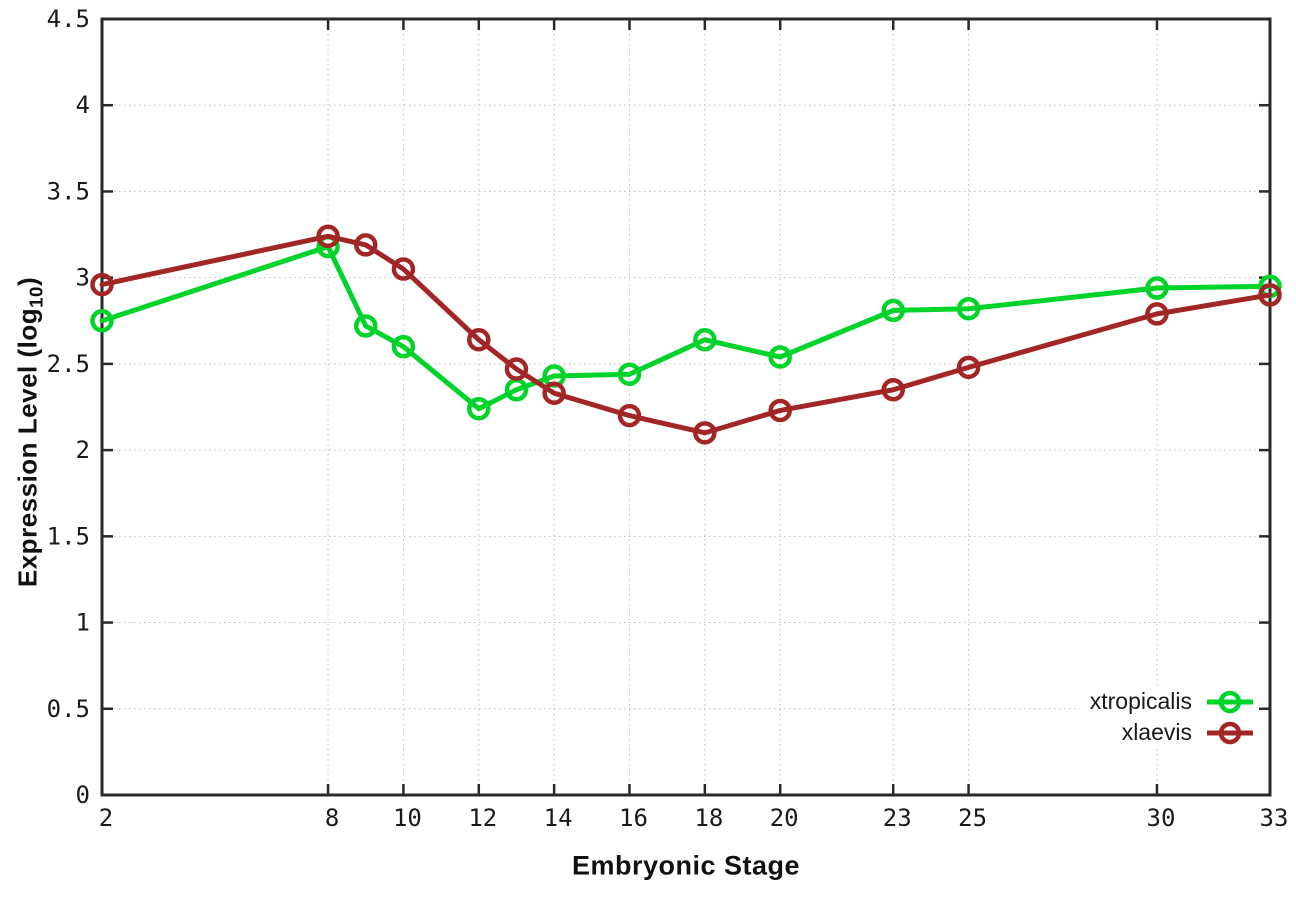  I want to click on legend-item-xlaevis: xlaevis, so click(1189, 732).